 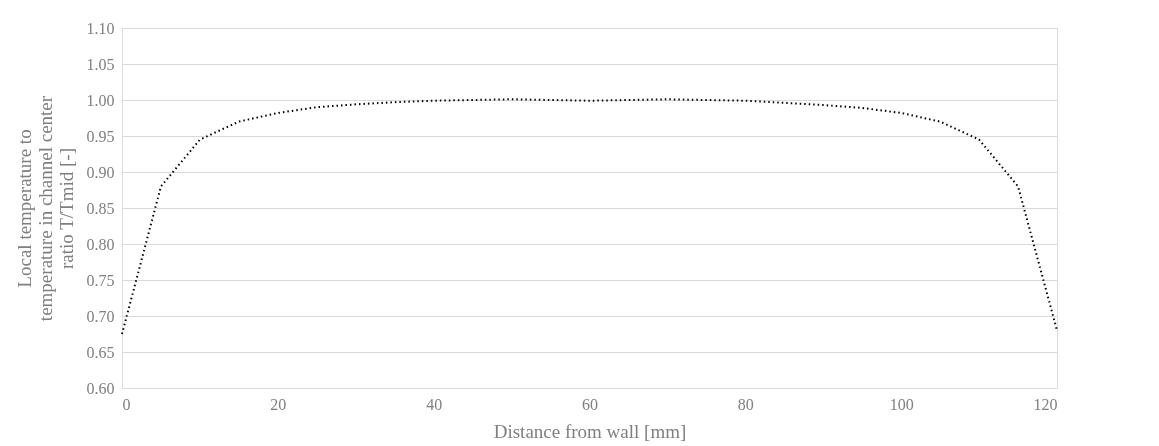 What do you see at coordinates (66, 208) in the screenshot?
I see `text: ratio T/Tmid [-]` at bounding box center [66, 208].